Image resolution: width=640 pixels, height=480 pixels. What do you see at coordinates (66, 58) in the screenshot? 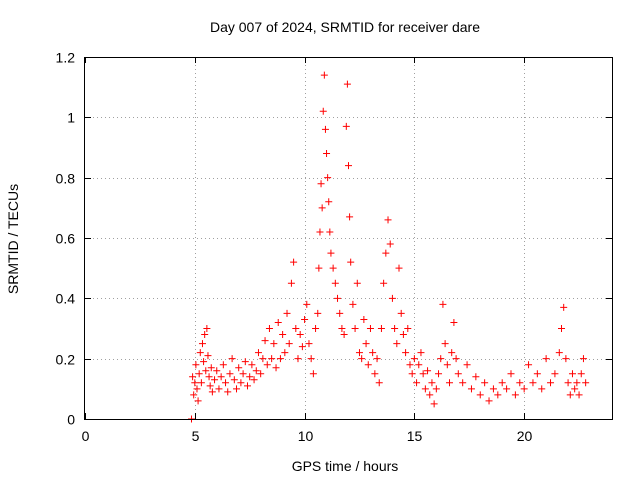
I see `y-tick-label: 1.2` at bounding box center [66, 58].